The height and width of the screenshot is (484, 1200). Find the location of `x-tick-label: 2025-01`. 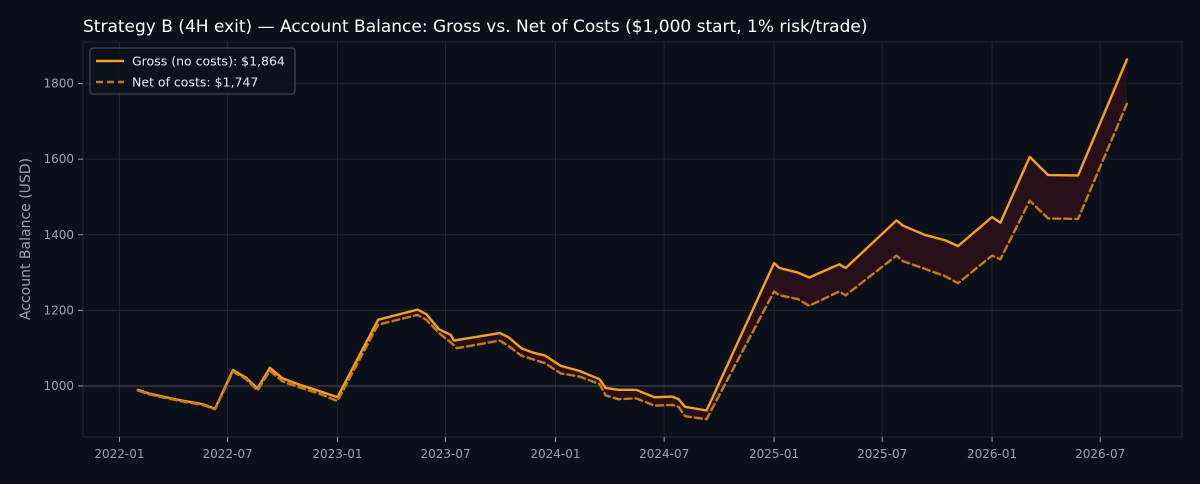

x-tick-label: 2025-01 is located at coordinates (774, 454).